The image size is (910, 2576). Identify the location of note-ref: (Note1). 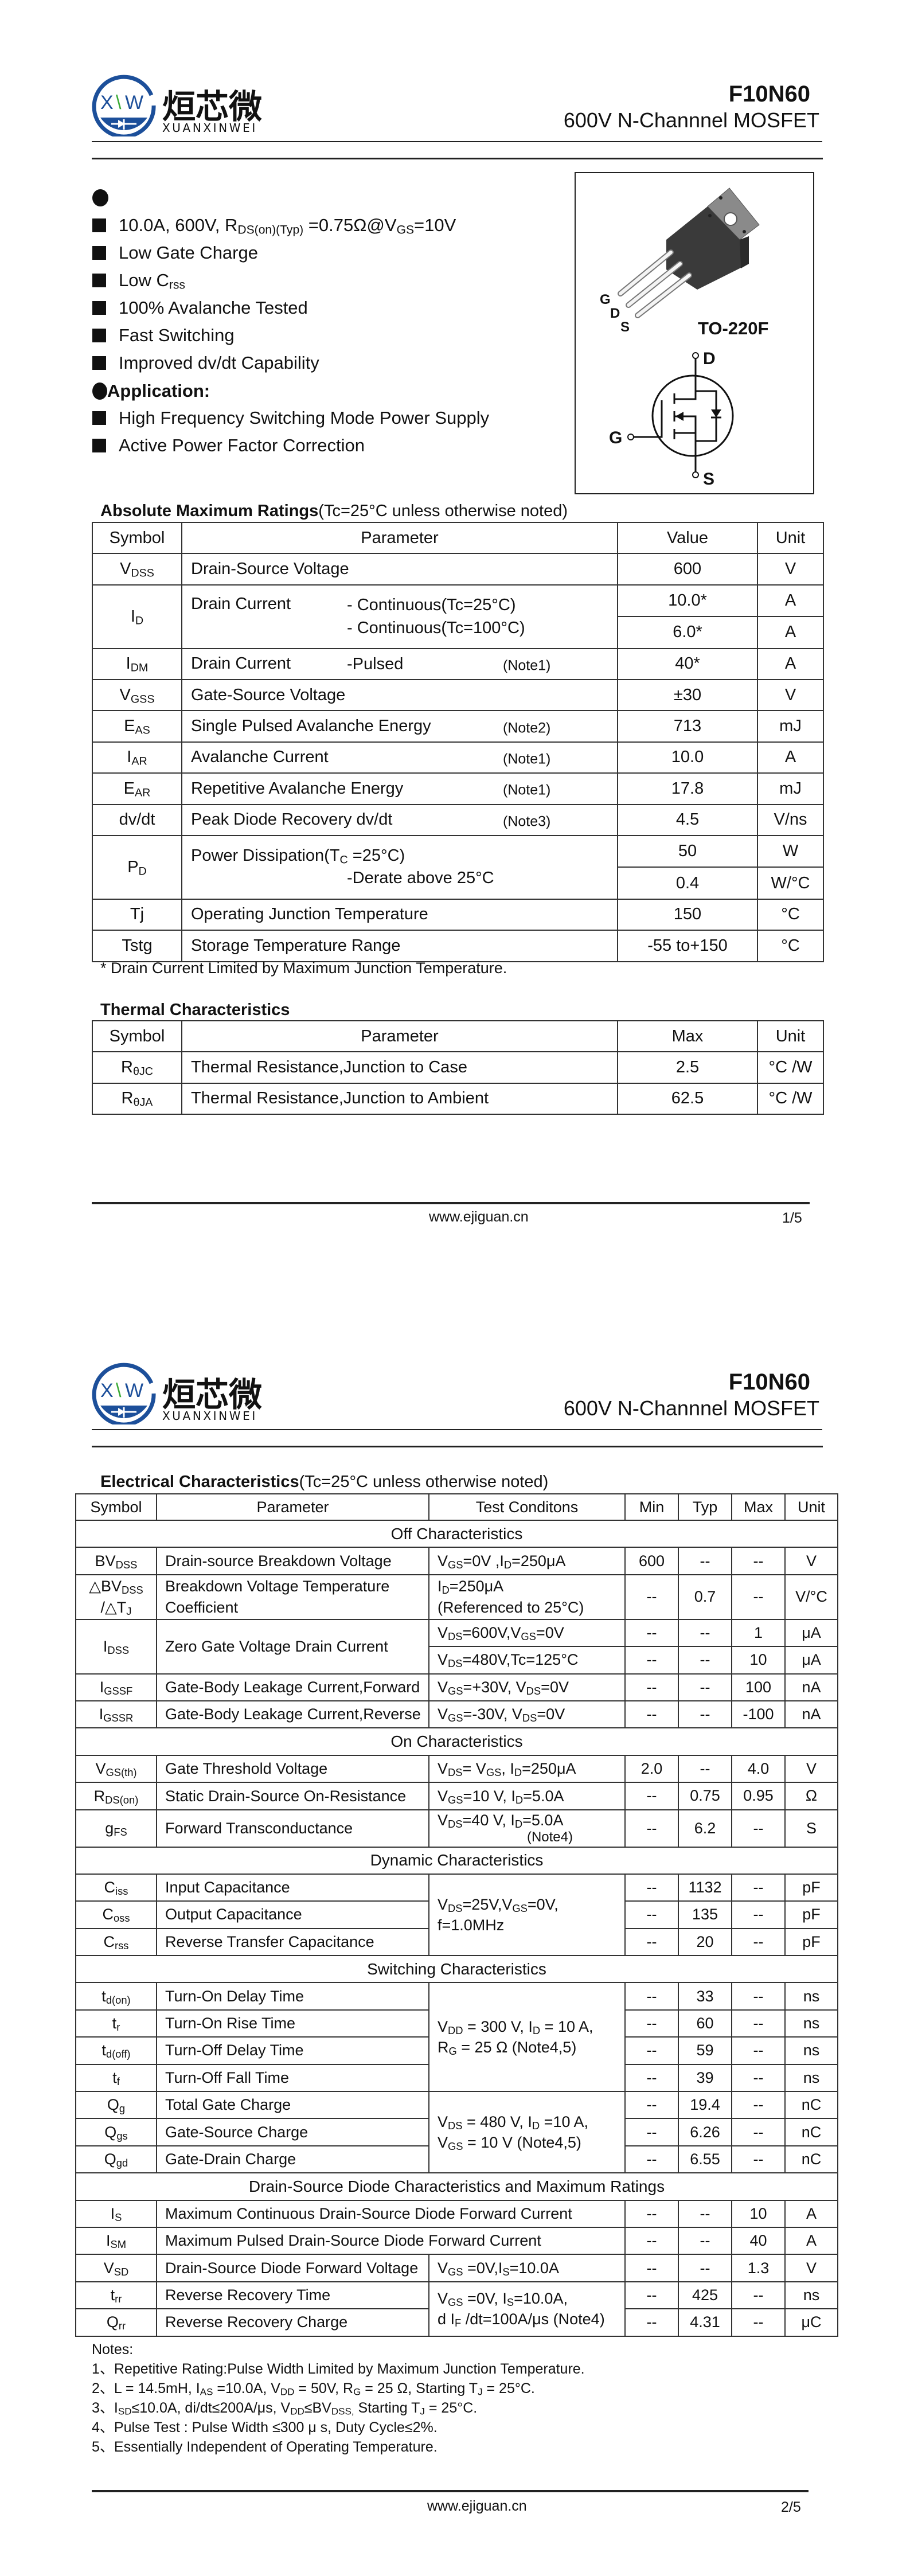
(527, 759).